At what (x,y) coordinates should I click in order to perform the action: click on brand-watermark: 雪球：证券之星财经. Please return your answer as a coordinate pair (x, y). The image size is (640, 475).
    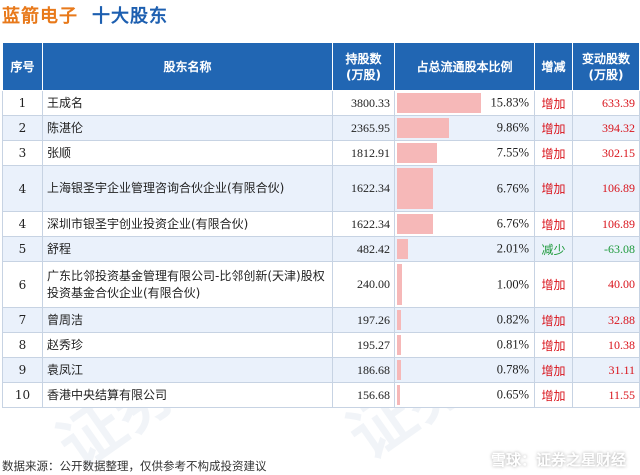
    Looking at the image, I should click on (547, 459).